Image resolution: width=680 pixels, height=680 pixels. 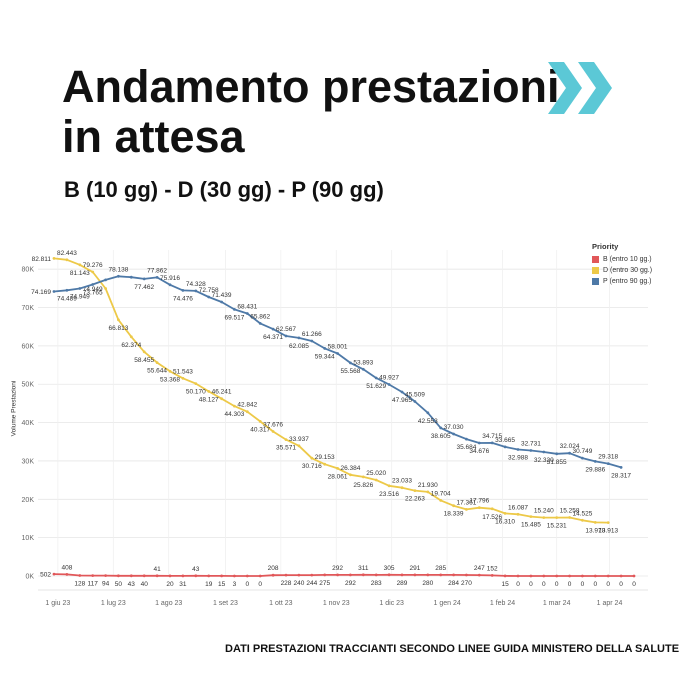 What do you see at coordinates (28, 385) in the screenshot?
I see `y-tick-label: 50K` at bounding box center [28, 385].